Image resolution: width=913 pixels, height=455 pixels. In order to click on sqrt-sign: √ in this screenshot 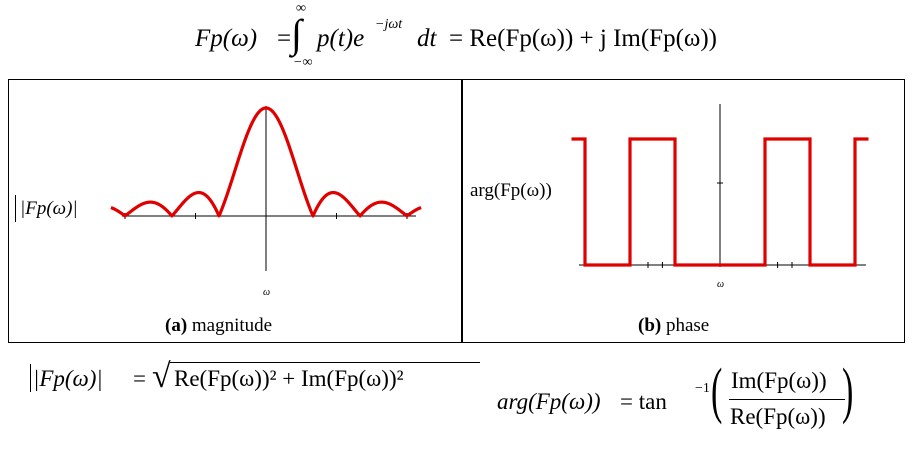, I will do `click(161, 376)`.